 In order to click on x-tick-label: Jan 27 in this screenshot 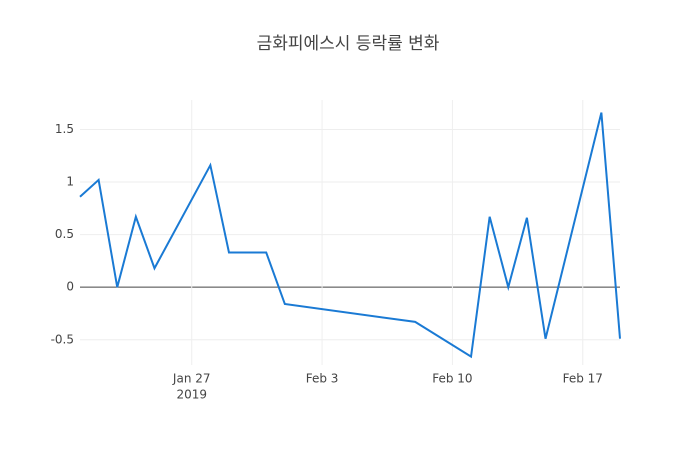, I will do `click(191, 379)`.